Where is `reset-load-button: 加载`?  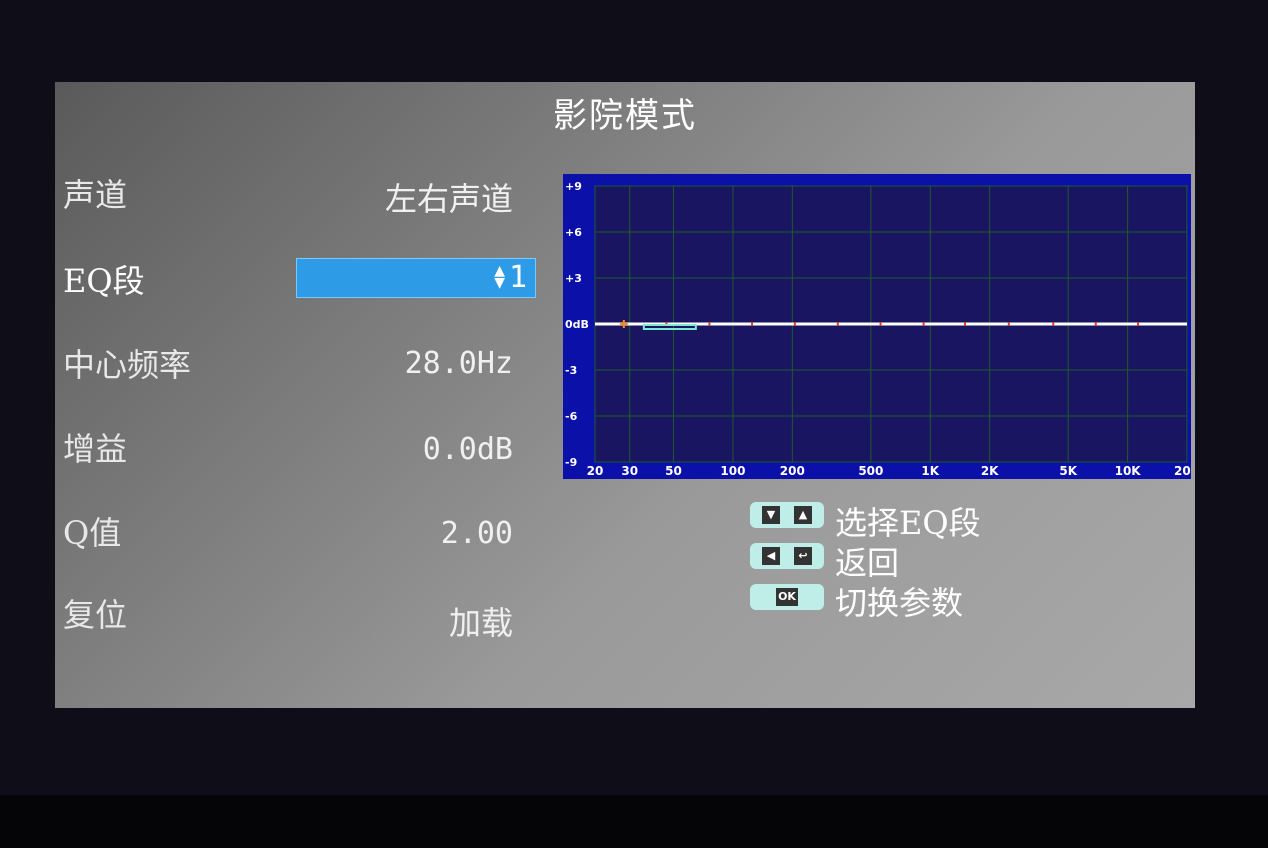
reset-load-button: 加载 is located at coordinates (480, 623).